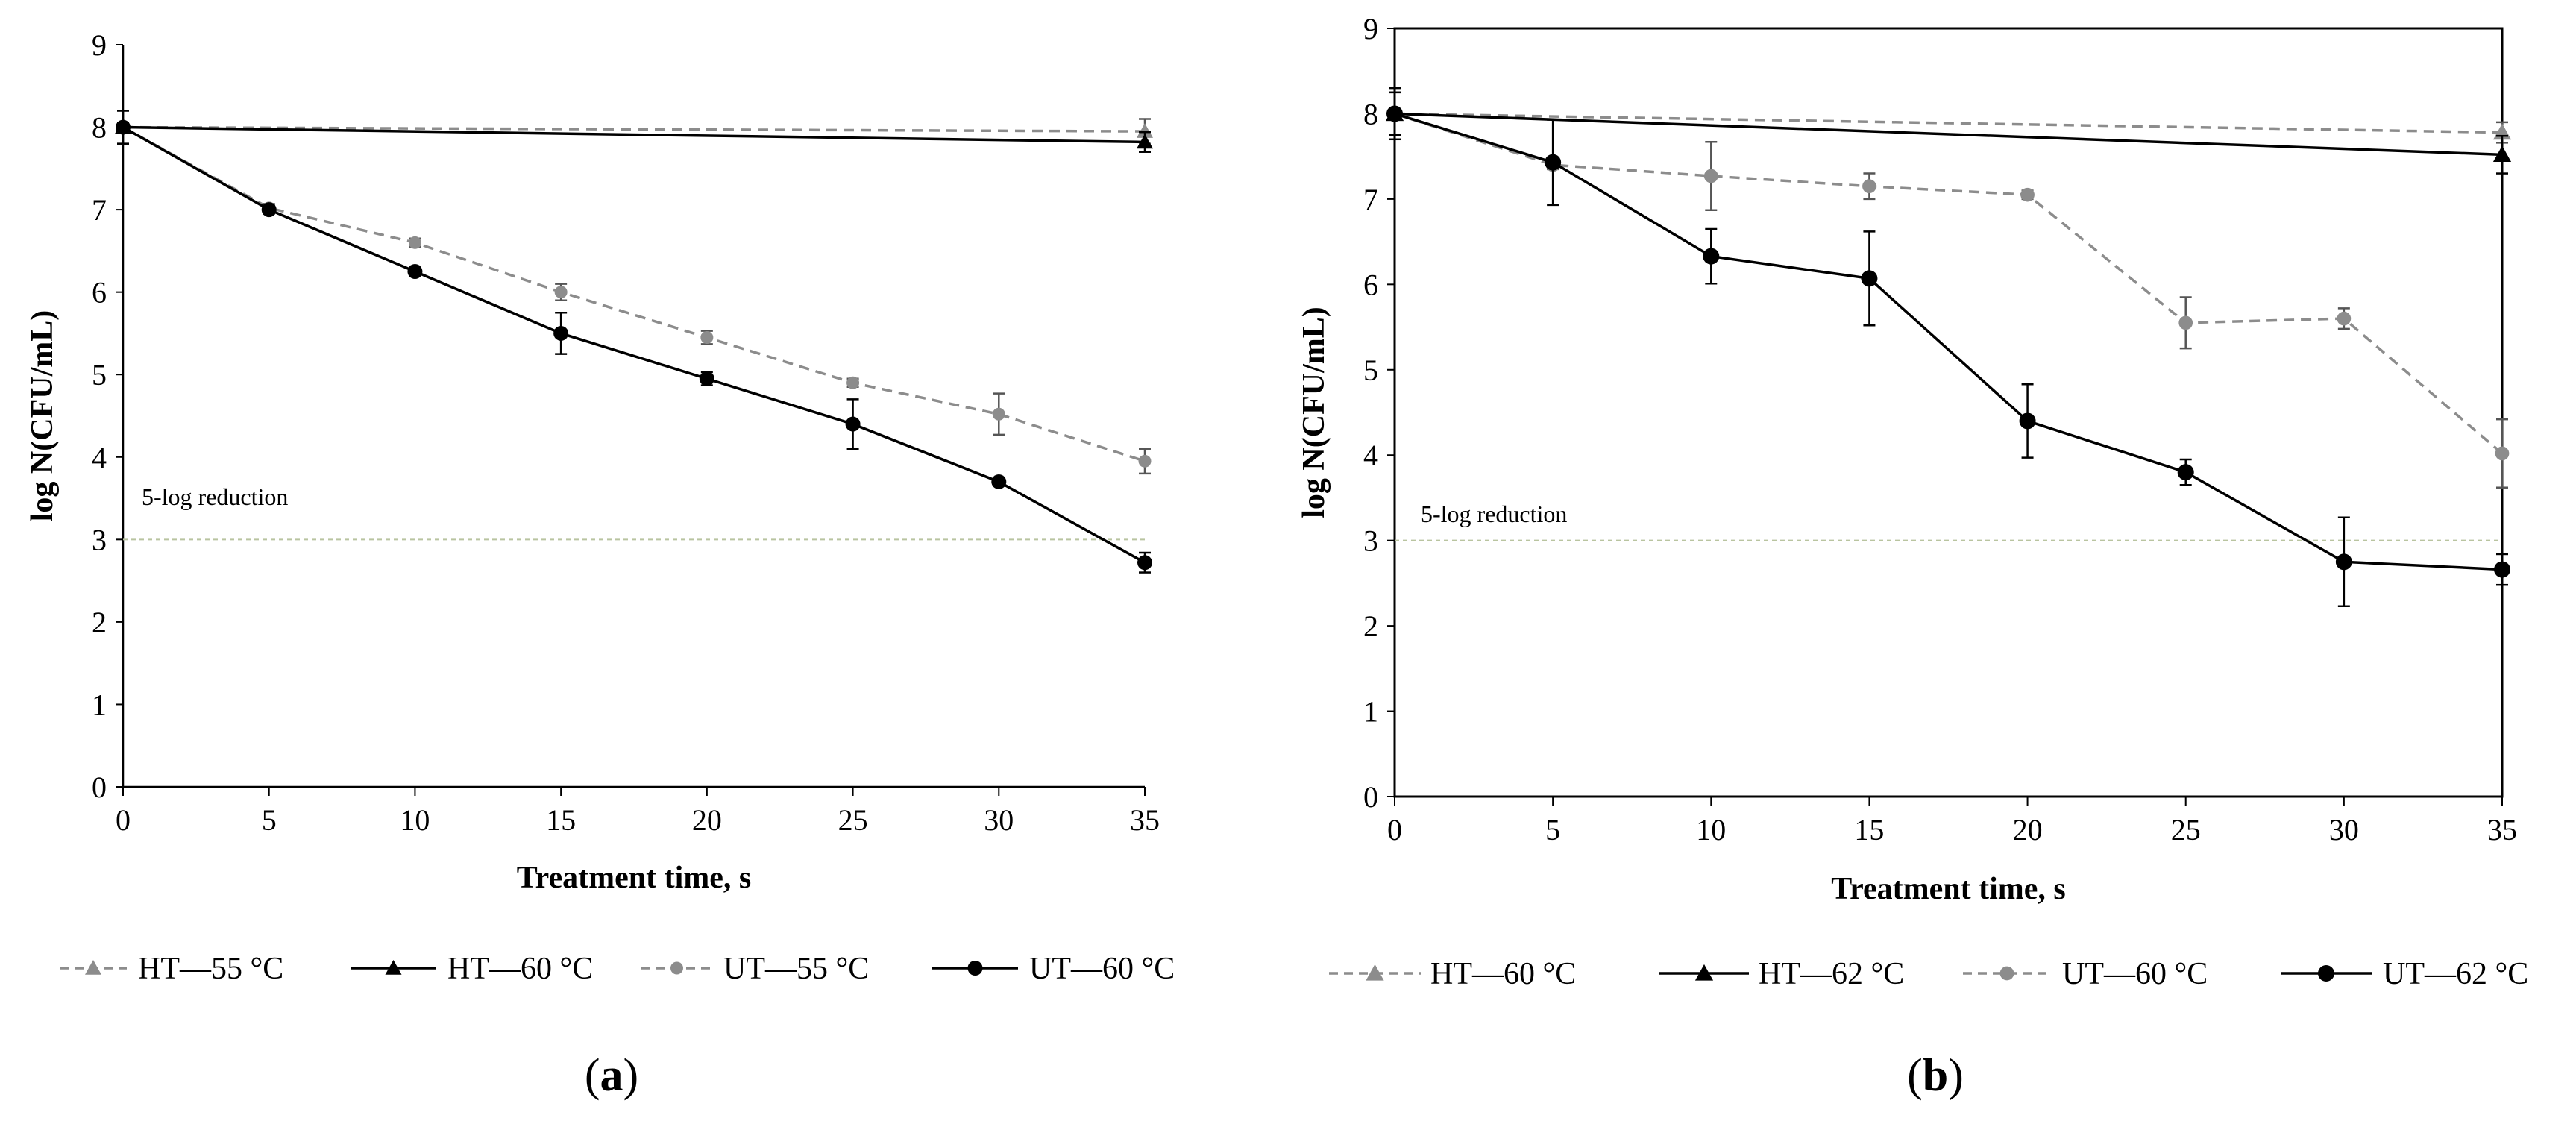 This screenshot has height=1121, width=2576. What do you see at coordinates (796, 969) in the screenshot?
I see `legend-label: UT—55 °C` at bounding box center [796, 969].